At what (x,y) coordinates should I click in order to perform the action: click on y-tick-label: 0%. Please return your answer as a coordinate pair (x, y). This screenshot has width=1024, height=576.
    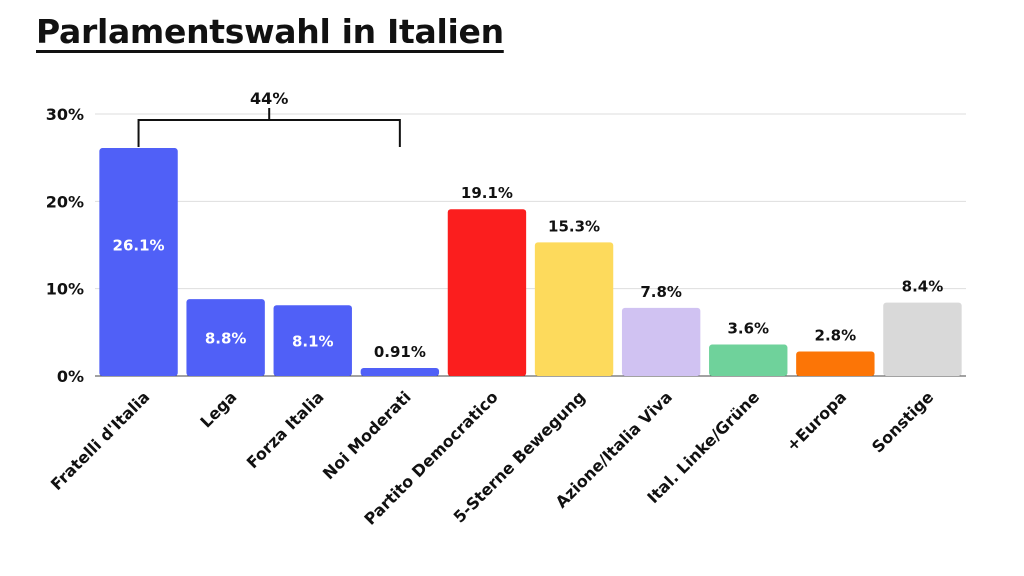
    Looking at the image, I should click on (70, 376).